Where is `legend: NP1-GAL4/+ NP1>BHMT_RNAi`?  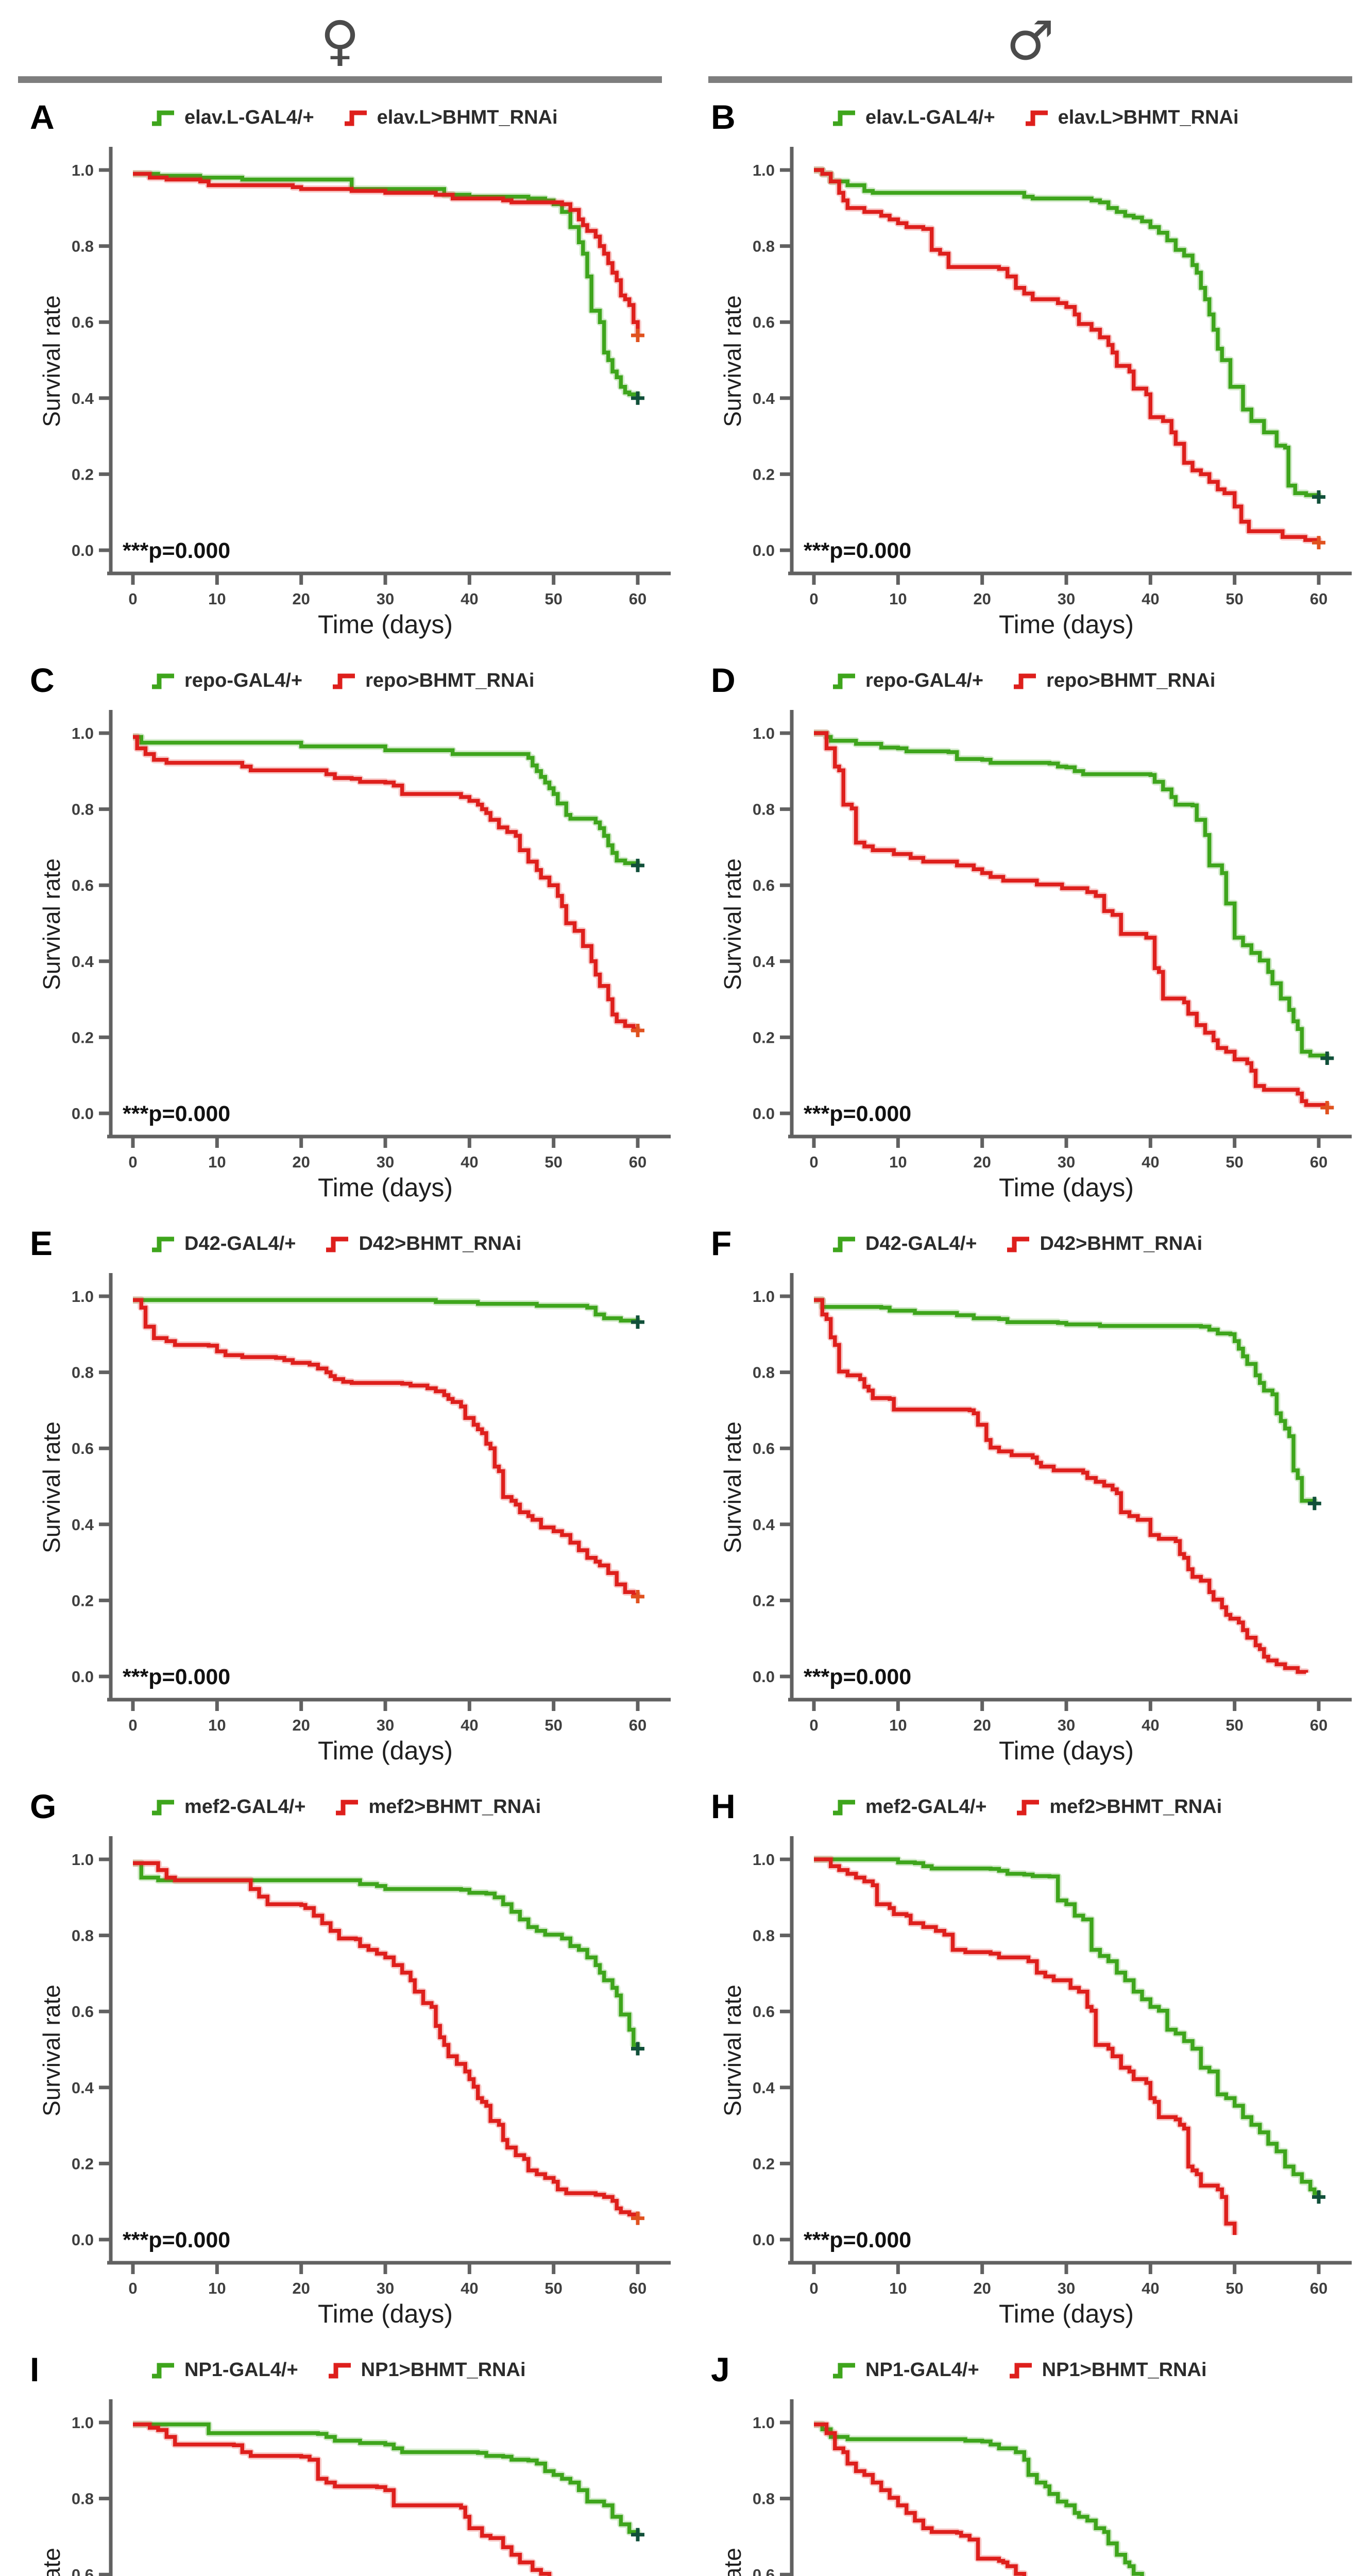
legend: NP1-GAL4/+ NP1>BHMT_RNAi is located at coordinates (340, 2370).